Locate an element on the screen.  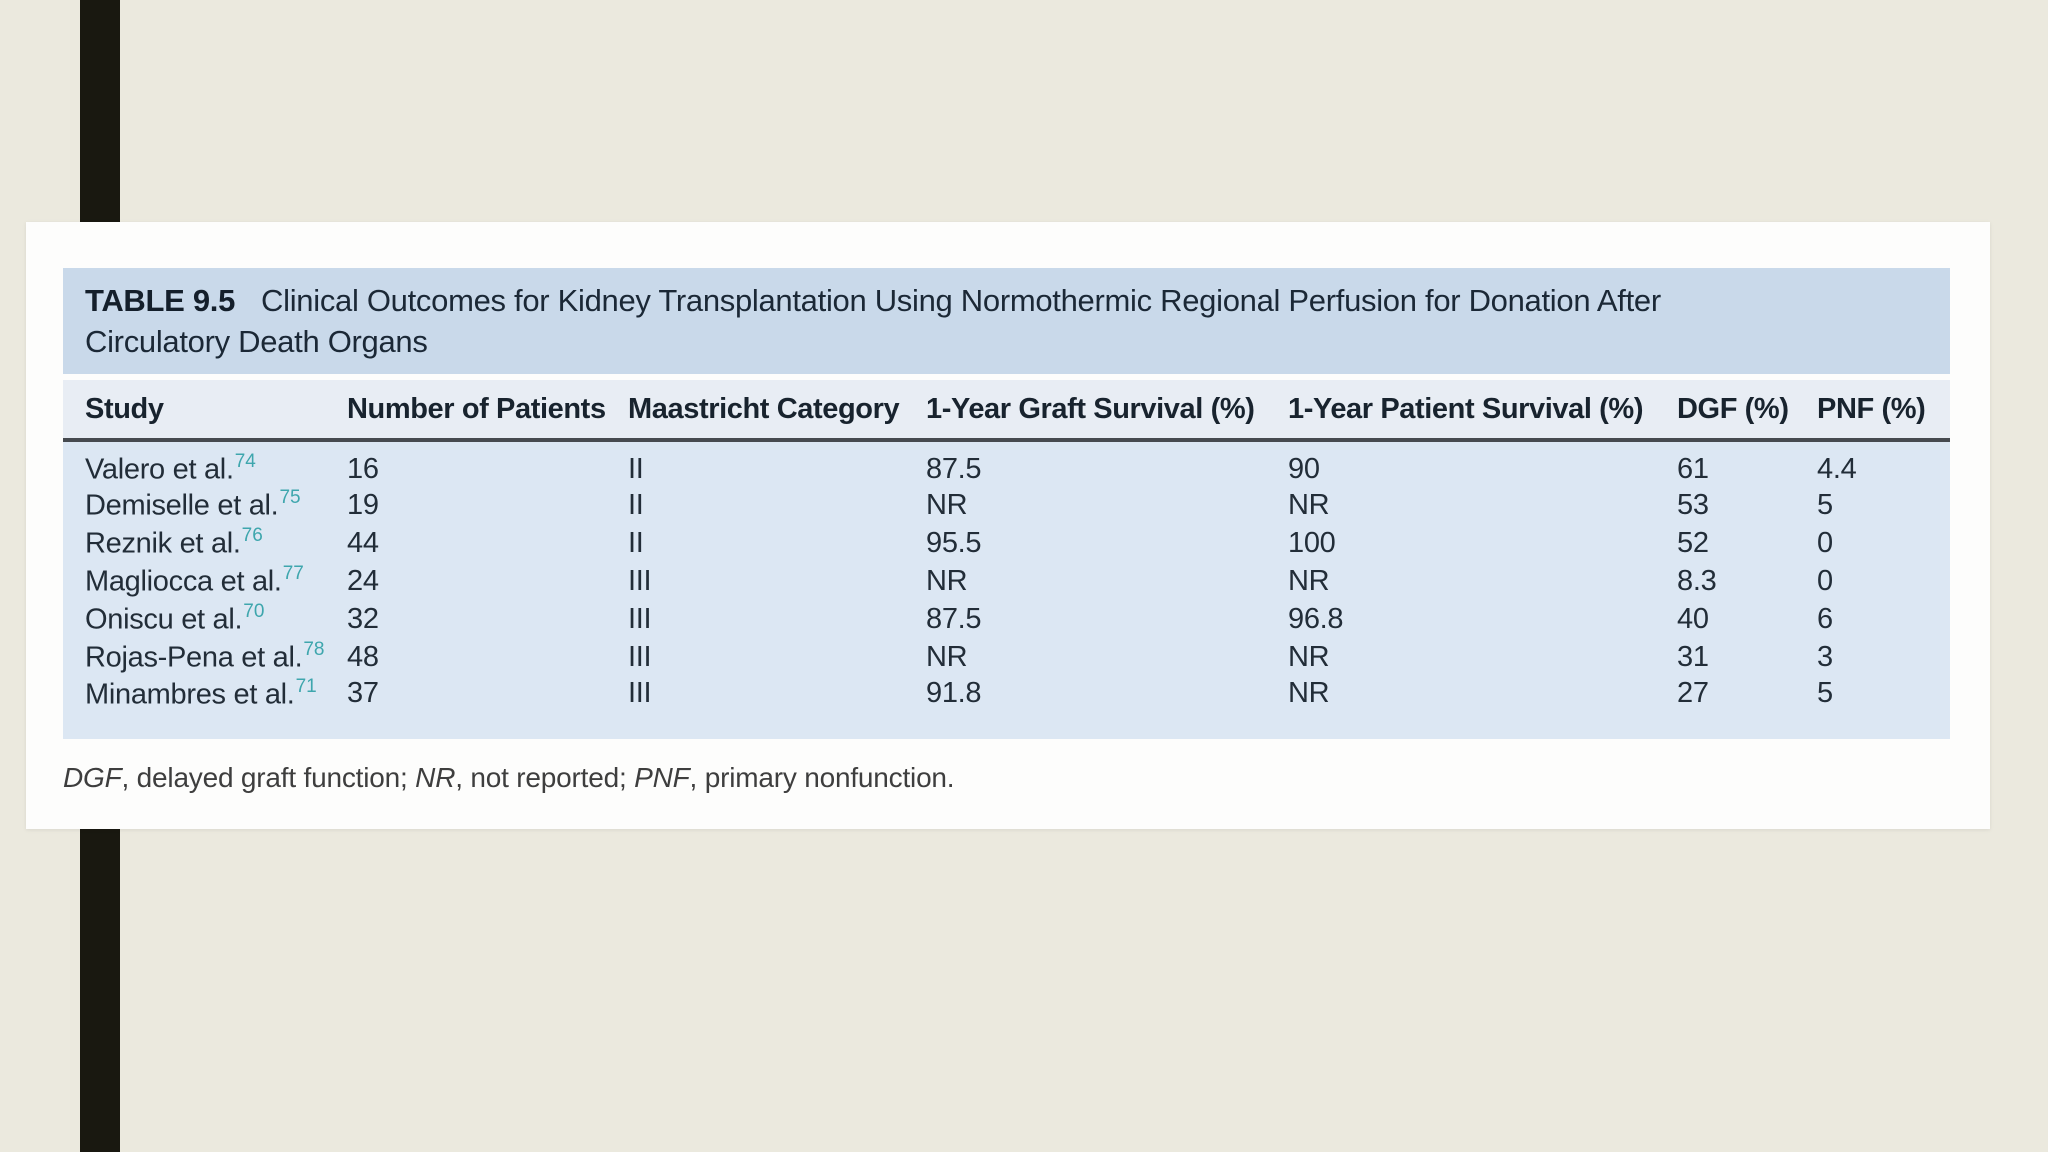
header-cell-pnf: PNF (%) is located at coordinates (1883, 411).